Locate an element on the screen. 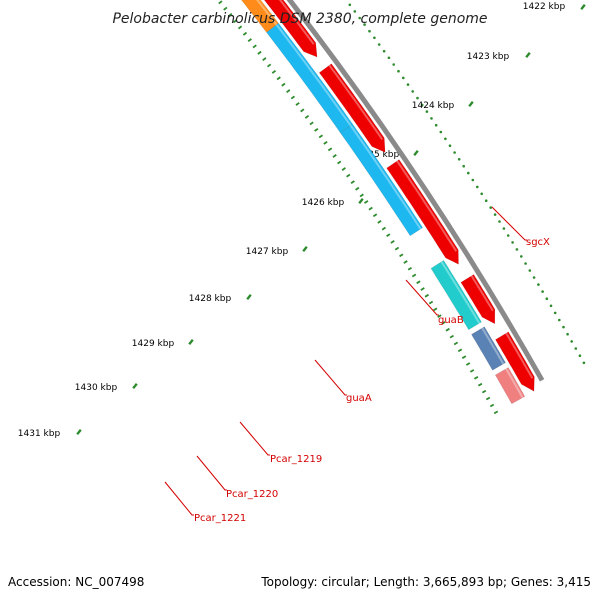  gene-label-pcar-1219-leader is located at coordinates (254, 438).